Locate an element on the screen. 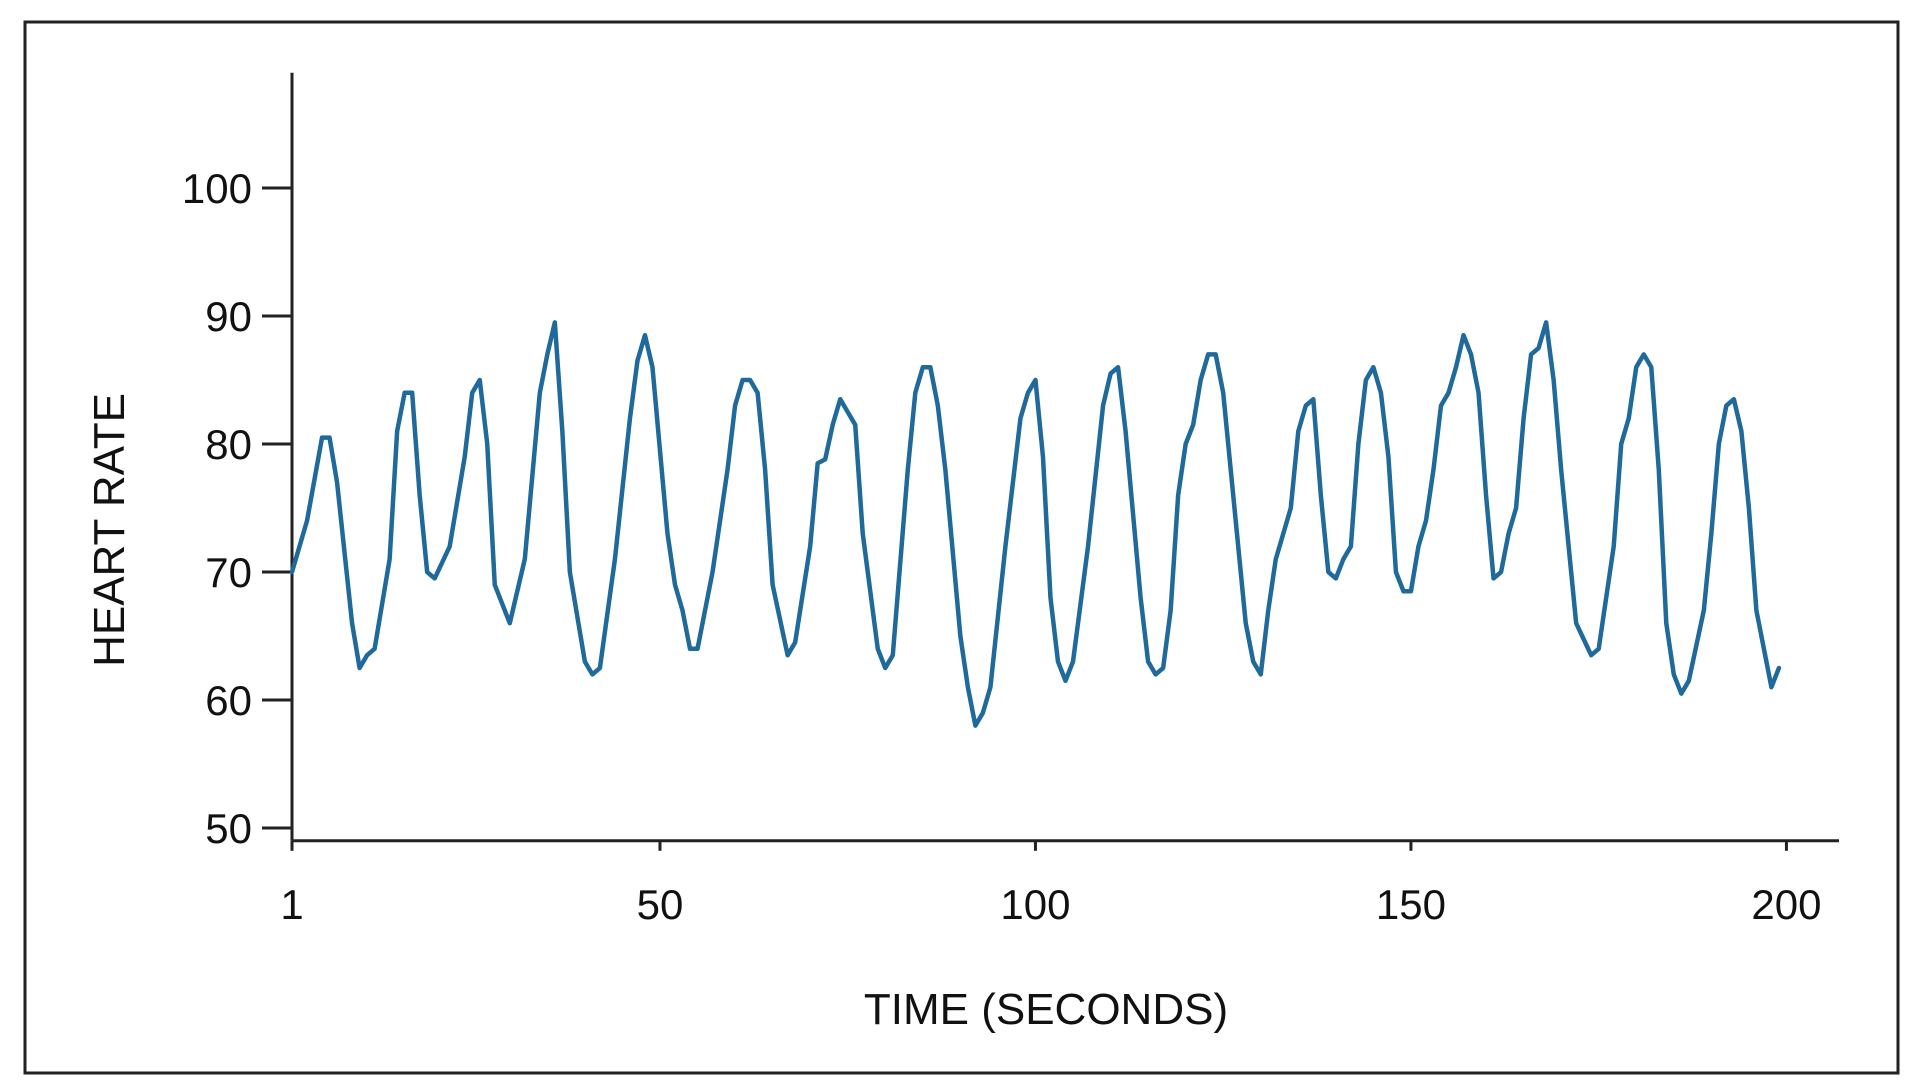 This screenshot has height=1080, width=1920. x-tick-label: 100 is located at coordinates (1035, 904).